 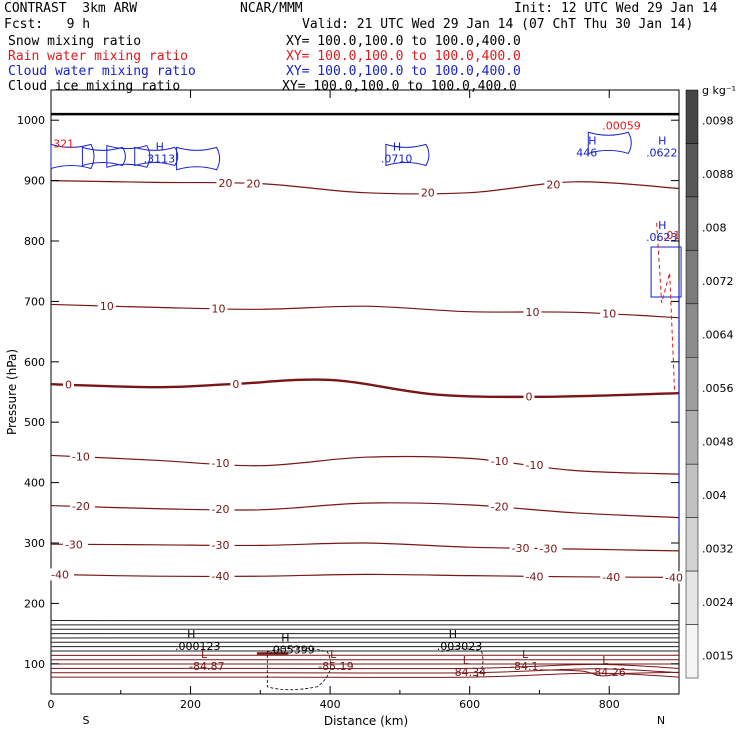 What do you see at coordinates (366, 721) in the screenshot?
I see `x-axis-title: Distance (km)` at bounding box center [366, 721].